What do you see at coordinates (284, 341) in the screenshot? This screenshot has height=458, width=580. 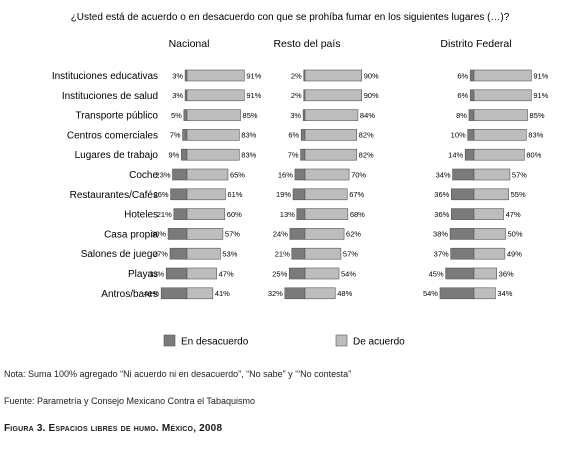 I see `legend: En desacuerdo De acuerdo` at bounding box center [284, 341].